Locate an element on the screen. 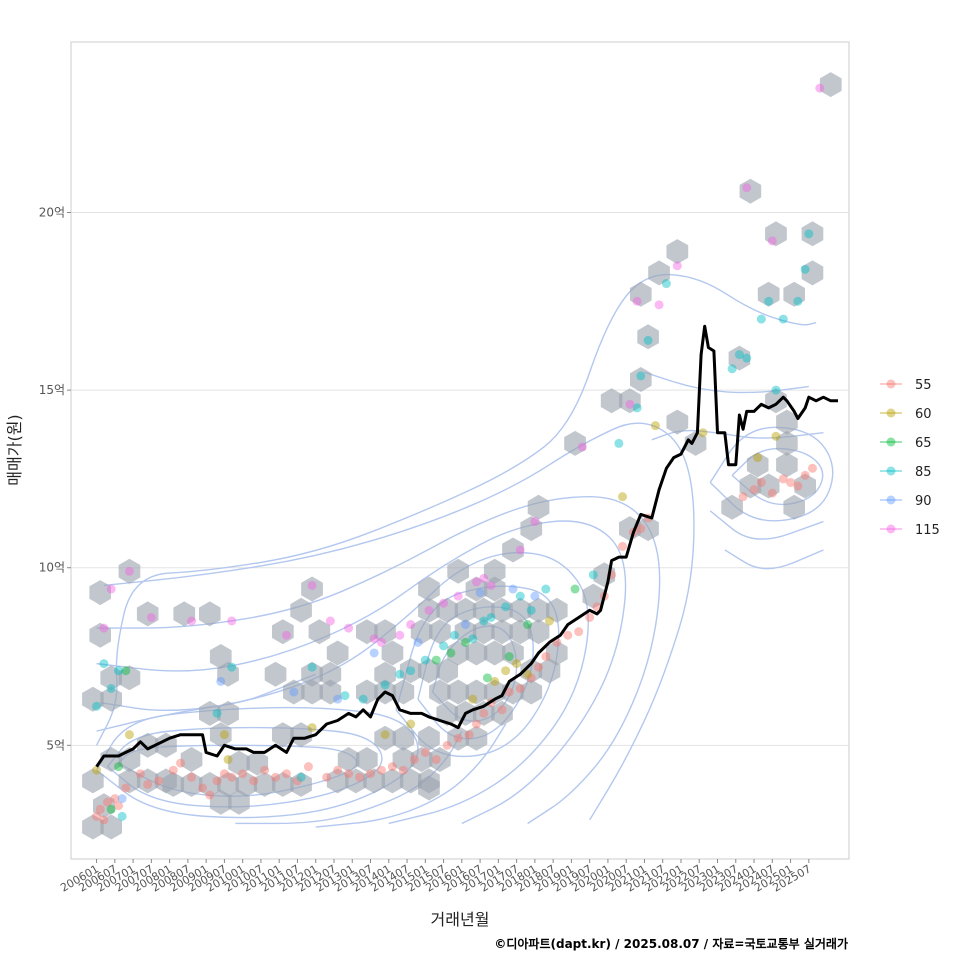 The width and height of the screenshot is (960, 960). legend-label: 60 is located at coordinates (923, 414).